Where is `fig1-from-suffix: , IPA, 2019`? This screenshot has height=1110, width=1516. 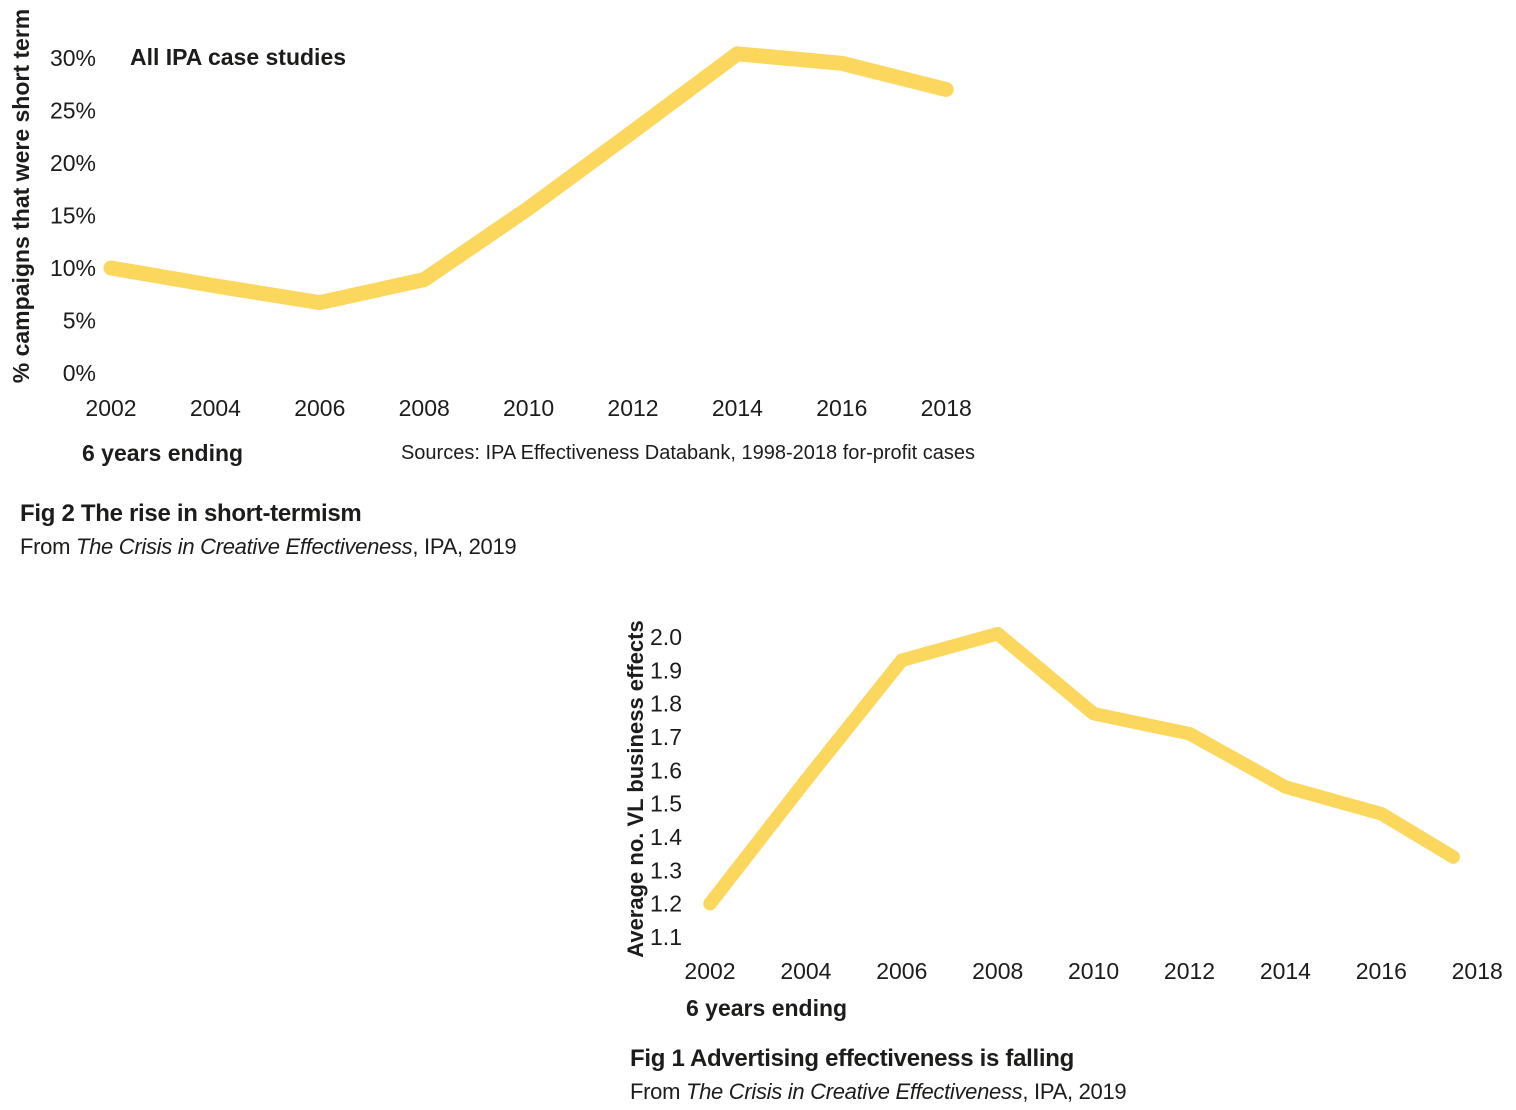
fig1-from-suffix: , IPA, 2019 is located at coordinates (1074, 1091).